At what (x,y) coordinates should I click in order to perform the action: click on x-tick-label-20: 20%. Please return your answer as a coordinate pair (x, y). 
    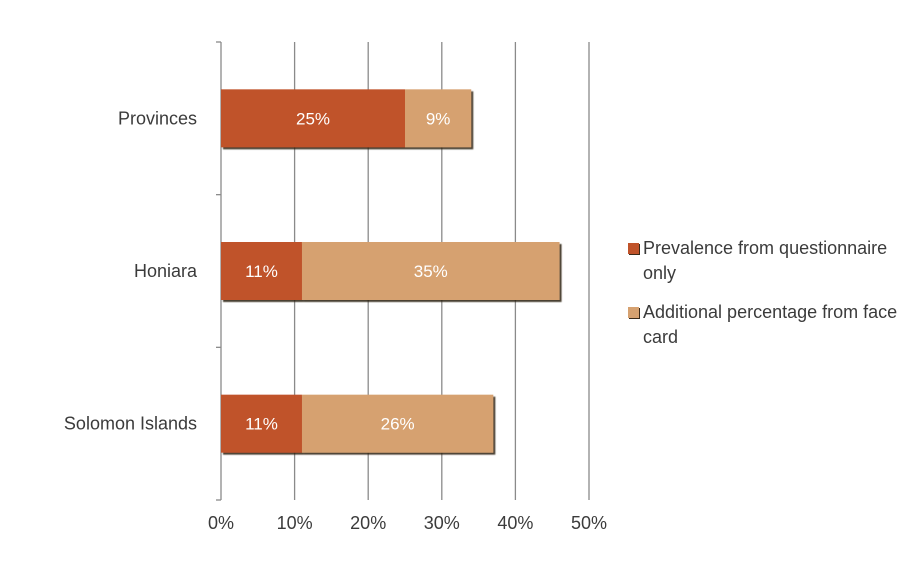
    Looking at the image, I should click on (368, 523).